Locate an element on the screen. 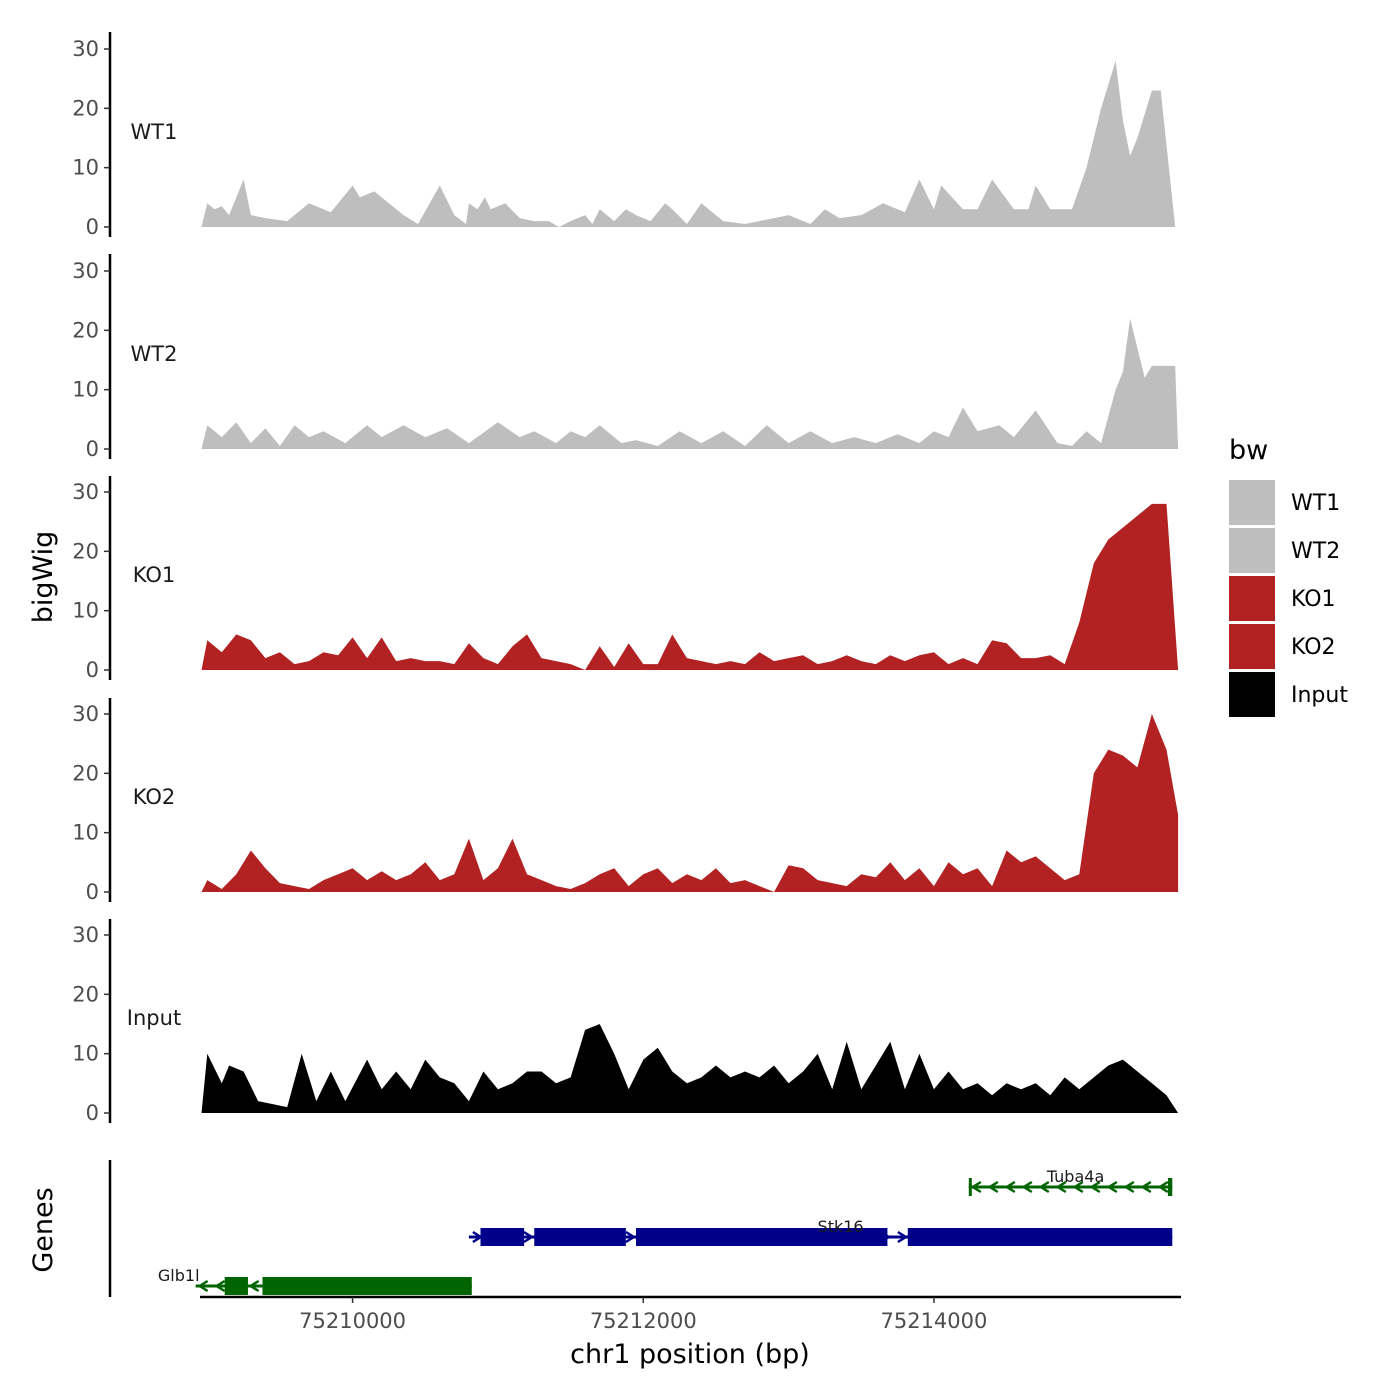 The image size is (1400, 1400). legend-label: KO1 is located at coordinates (1313, 599).